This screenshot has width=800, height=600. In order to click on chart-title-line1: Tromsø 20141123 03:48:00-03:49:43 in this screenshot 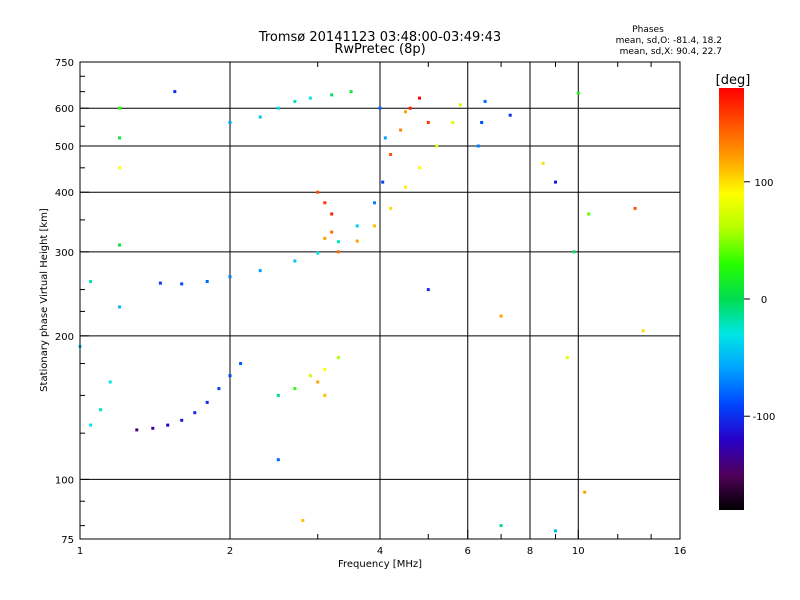, I will do `click(379, 37)`.